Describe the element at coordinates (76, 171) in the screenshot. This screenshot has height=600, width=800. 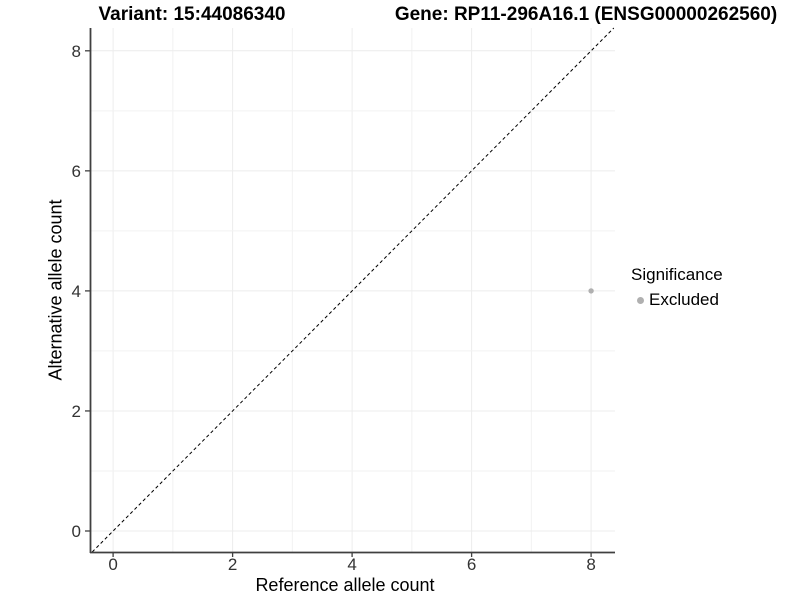
I see `y-tick-label: 6` at that location.